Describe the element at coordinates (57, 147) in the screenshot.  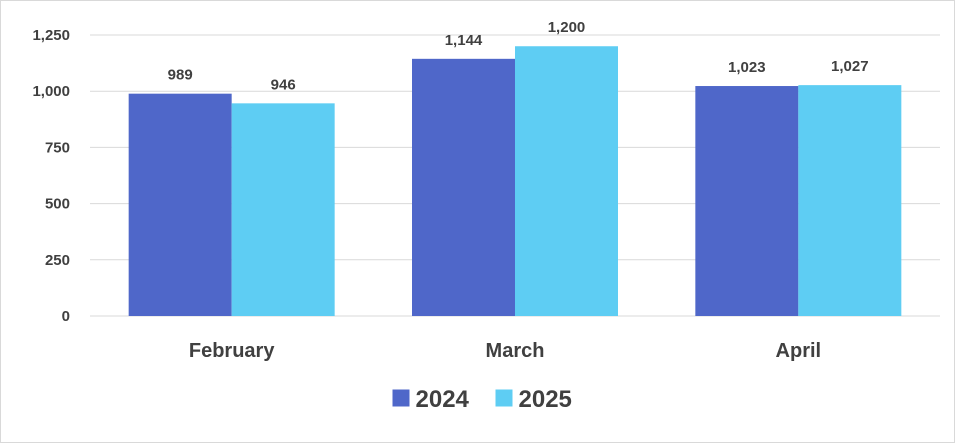
I see `y-tick-label: 750` at that location.